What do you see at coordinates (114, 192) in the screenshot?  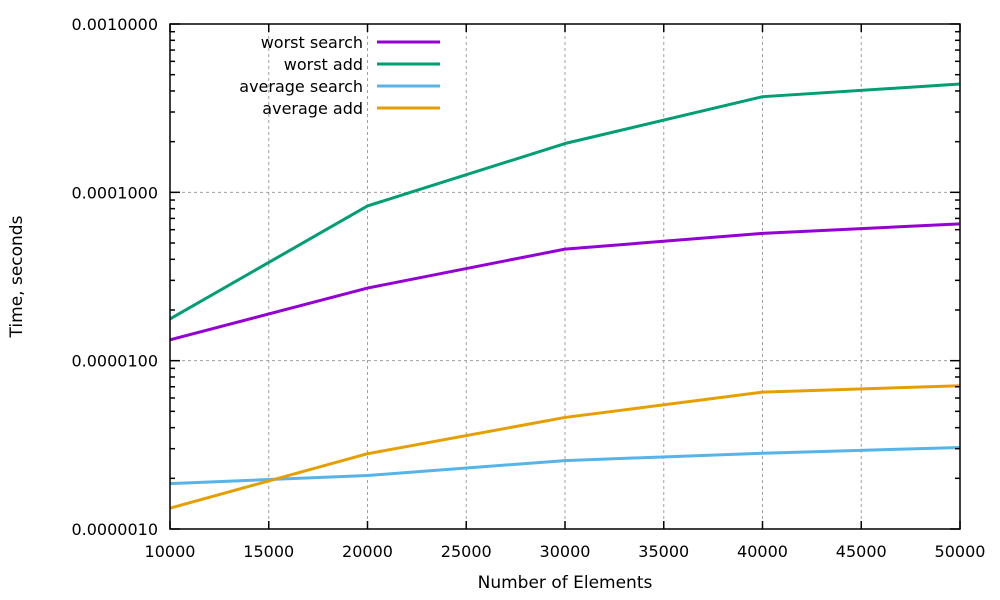 I see `y-tick-label: 0.0001000` at bounding box center [114, 192].